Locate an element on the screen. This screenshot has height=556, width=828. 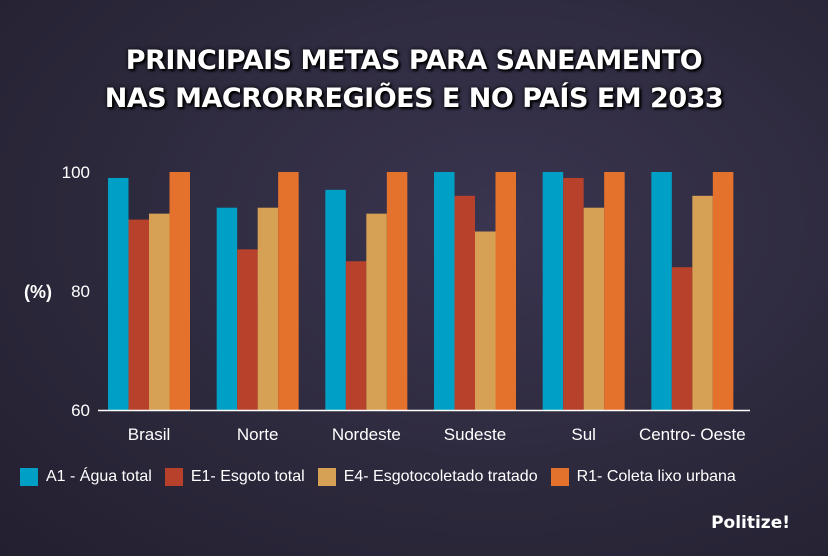
legend-item: E4- Esgotocoletado tratado is located at coordinates (427, 477).